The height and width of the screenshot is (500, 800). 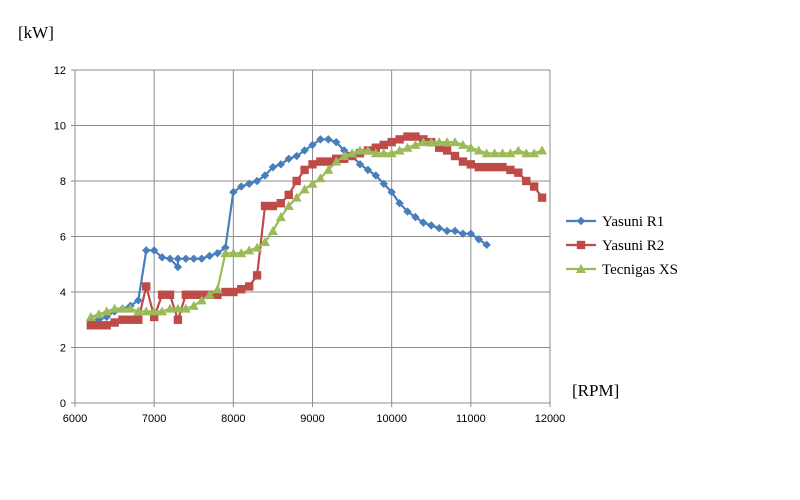 I want to click on x-tick-label: 10000, so click(x=391, y=419).